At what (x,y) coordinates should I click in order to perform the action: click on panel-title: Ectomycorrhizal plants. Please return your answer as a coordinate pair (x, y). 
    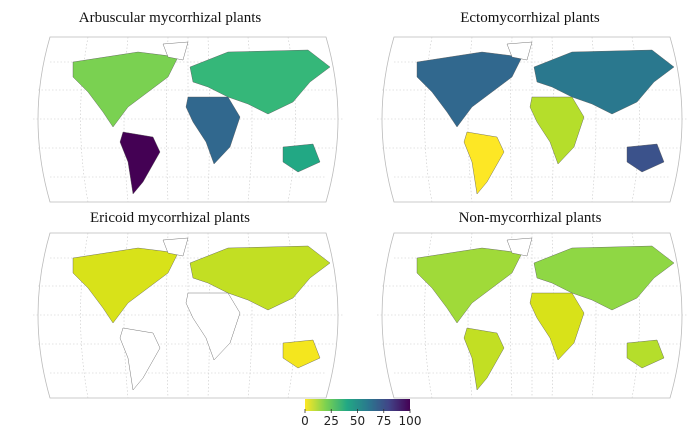
    Looking at the image, I should click on (530, 18).